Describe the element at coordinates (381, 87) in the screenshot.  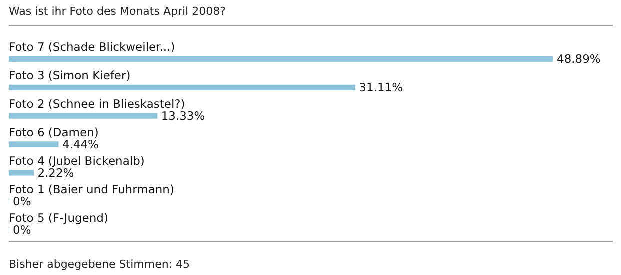
I see `data-label: 31.11%` at that location.